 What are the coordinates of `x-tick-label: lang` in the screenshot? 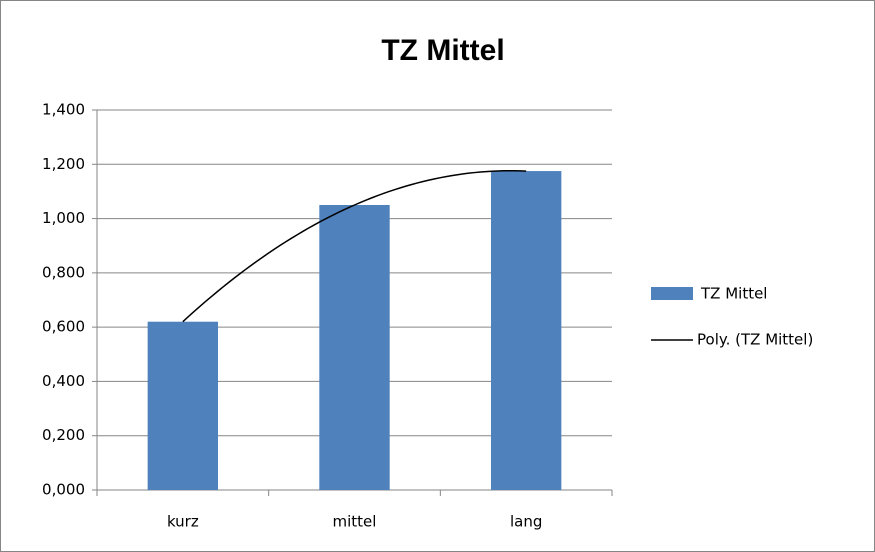 It's located at (526, 522).